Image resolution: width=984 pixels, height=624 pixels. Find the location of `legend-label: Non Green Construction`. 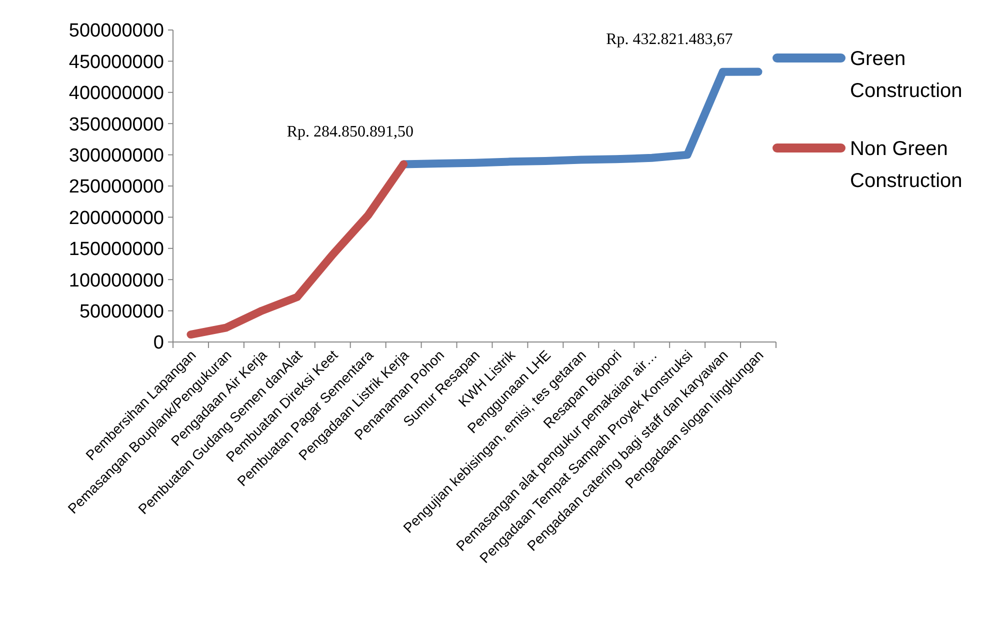

legend-label: Non Green Construction is located at coordinates (906, 165).